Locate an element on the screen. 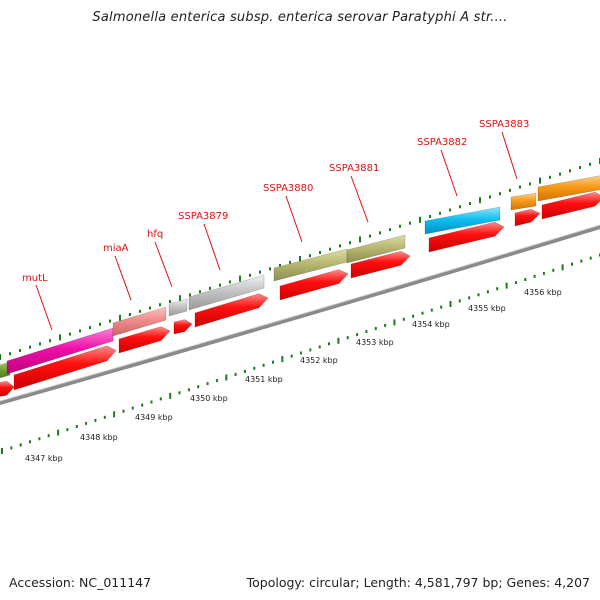 This screenshot has width=600, height=600. leader-sspa3881 is located at coordinates (359, 199).